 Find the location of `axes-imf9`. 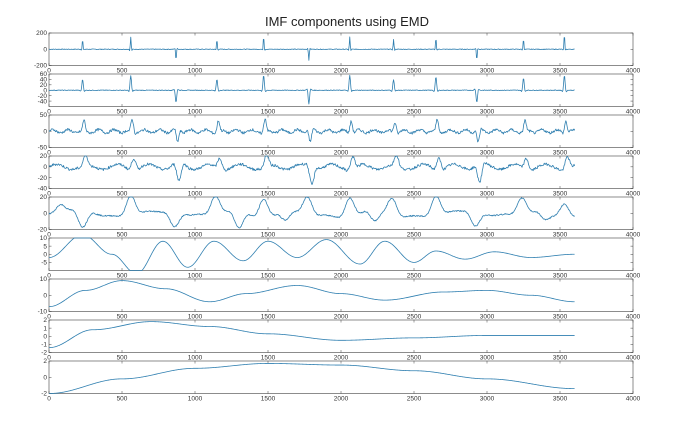

axes-imf9 is located at coordinates (341, 377).